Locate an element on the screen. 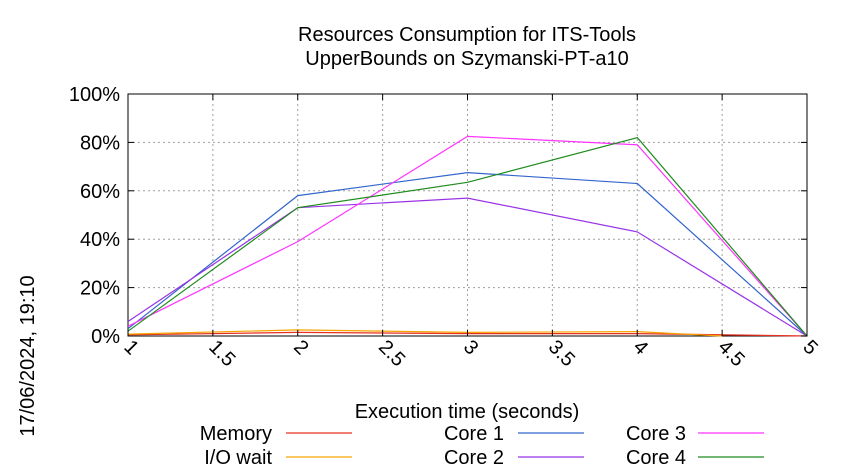  y-tick-label: 40% is located at coordinates (100, 240).